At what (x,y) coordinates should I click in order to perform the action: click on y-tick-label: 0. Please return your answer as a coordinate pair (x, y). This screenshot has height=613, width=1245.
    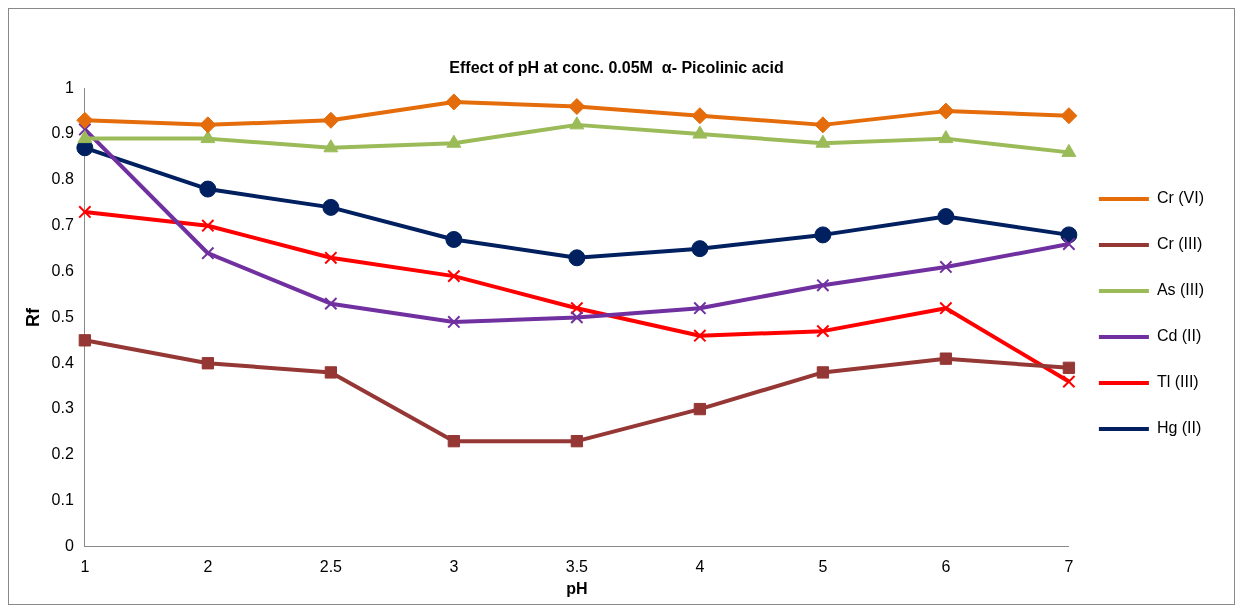
    Looking at the image, I should click on (69, 546).